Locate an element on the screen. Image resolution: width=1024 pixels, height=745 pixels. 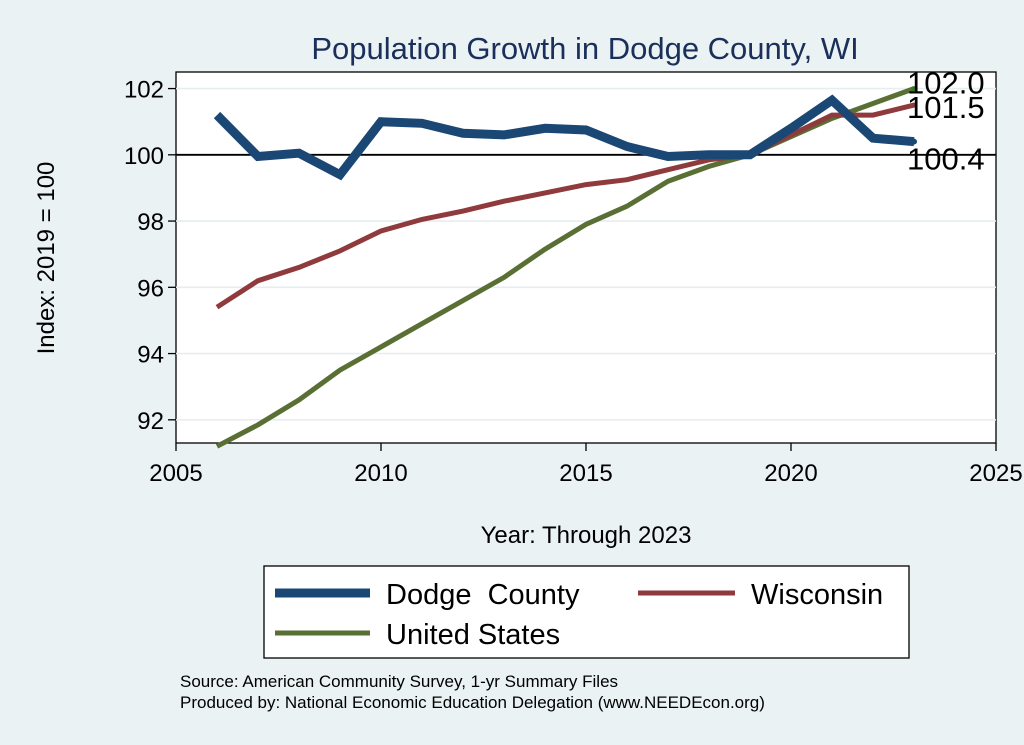
legend-label-wisconsin: Wisconsin is located at coordinates (817, 595).